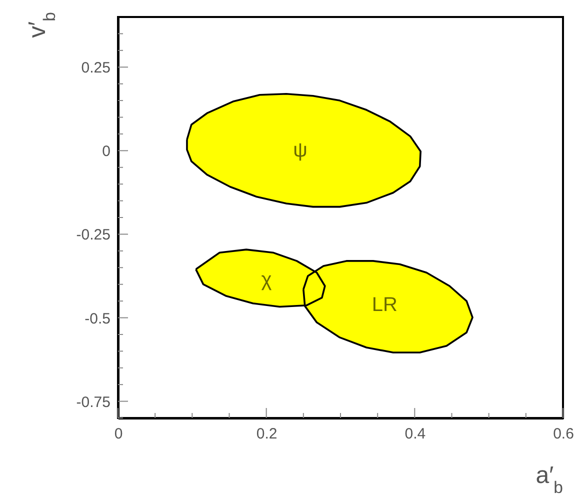  What do you see at coordinates (385, 305) in the screenshot?
I see `series-label: LR` at bounding box center [385, 305].